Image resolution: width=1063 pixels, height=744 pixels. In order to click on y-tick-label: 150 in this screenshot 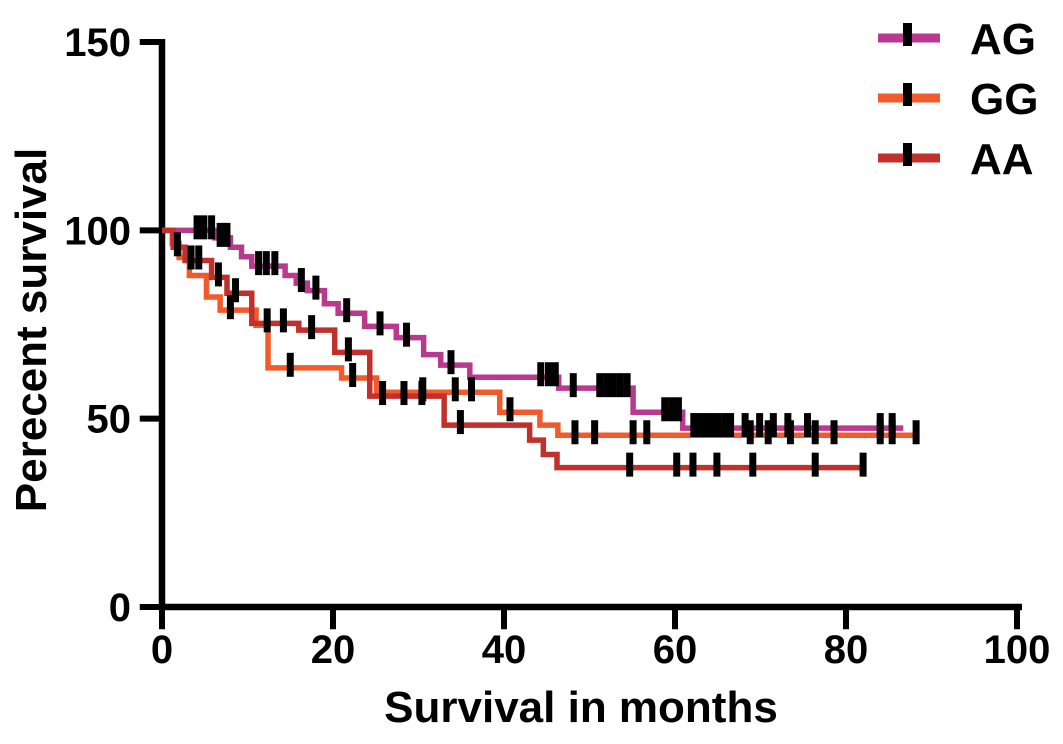, I will do `click(97, 43)`.